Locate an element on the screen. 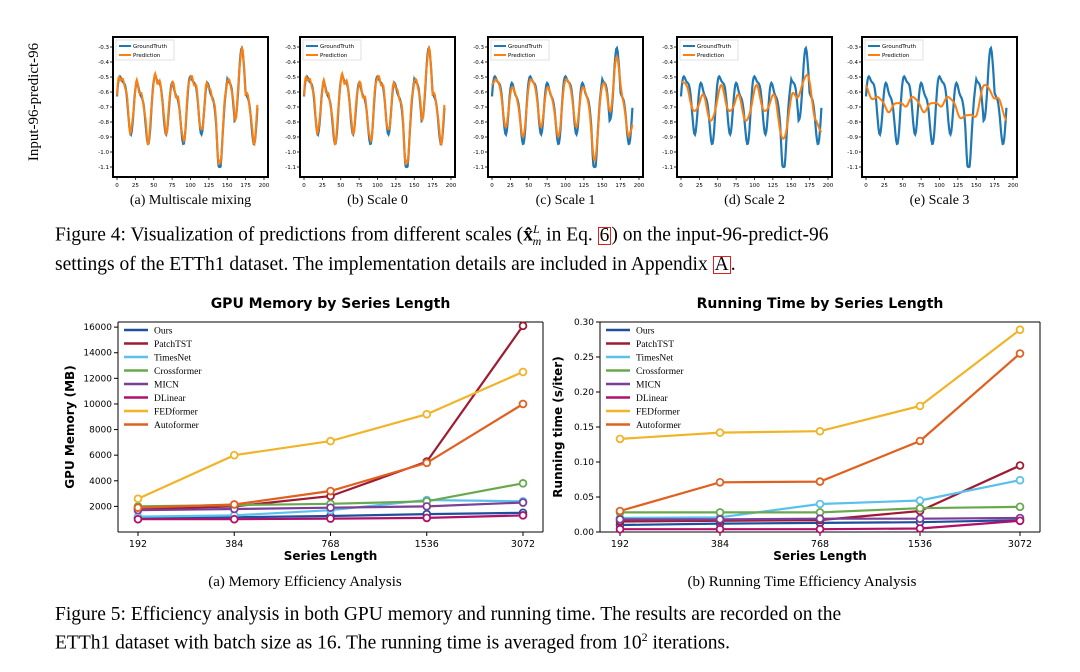  fig4-caption-label: Figure 4: is located at coordinates (90, 235).